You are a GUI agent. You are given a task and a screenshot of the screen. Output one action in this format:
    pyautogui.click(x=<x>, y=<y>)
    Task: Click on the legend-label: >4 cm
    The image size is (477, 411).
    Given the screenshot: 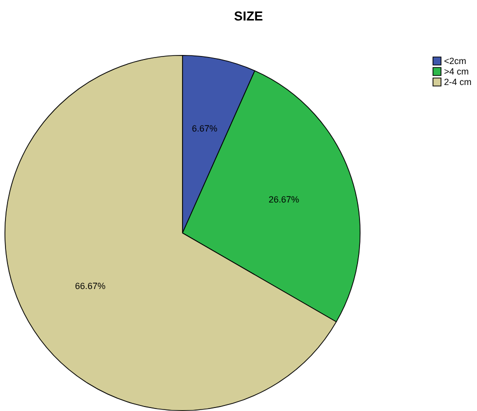 What is the action you would take?
    pyautogui.click(x=456, y=71)
    